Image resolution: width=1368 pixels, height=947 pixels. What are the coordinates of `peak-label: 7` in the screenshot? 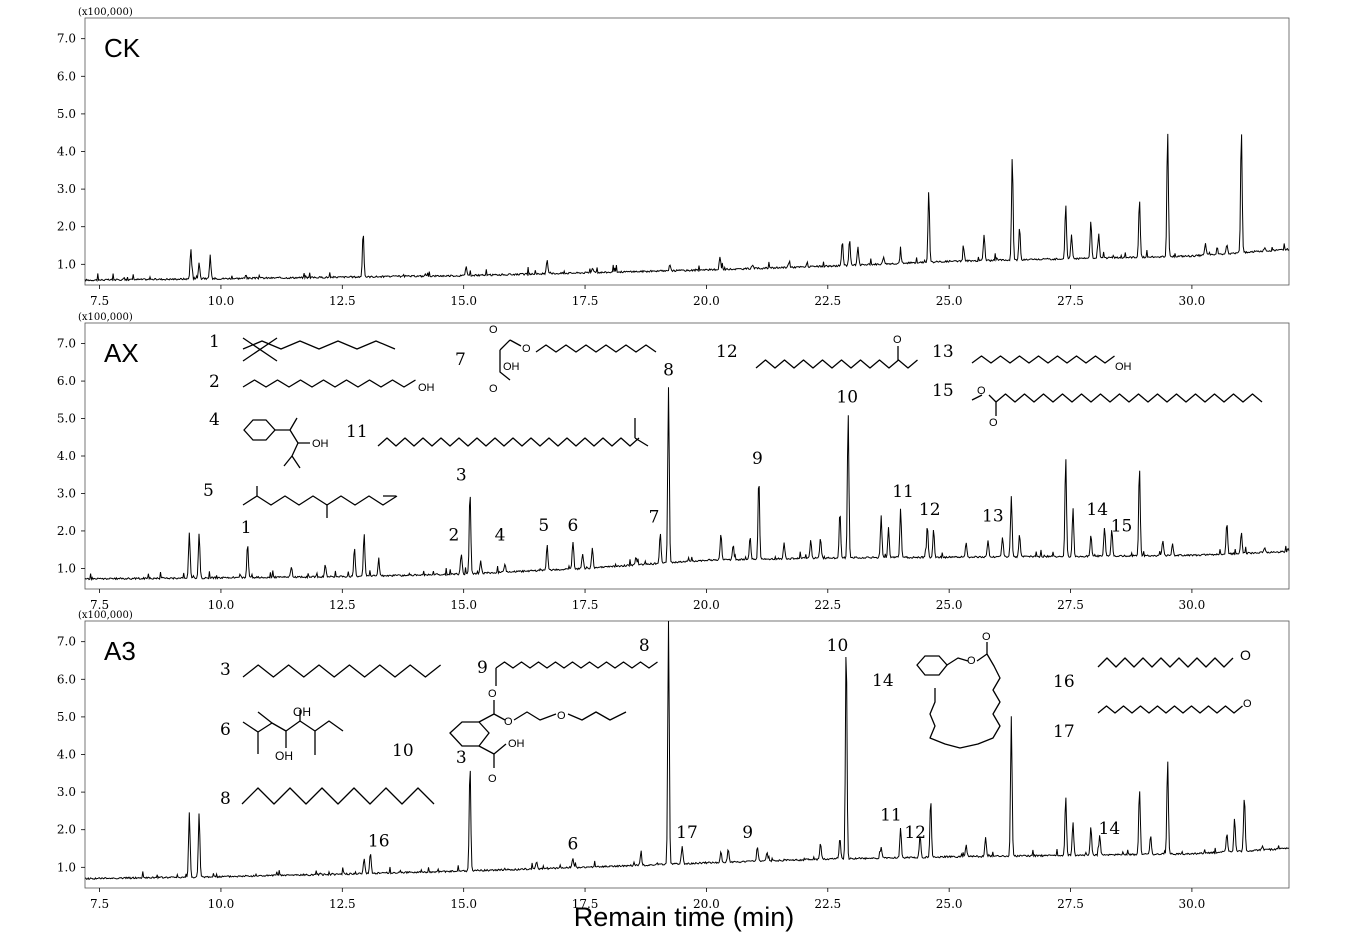 It's located at (654, 518).